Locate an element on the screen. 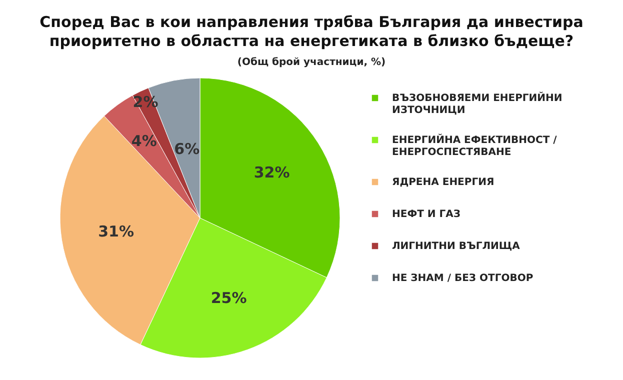 Image resolution: width=623 pixels, height=380 pixels. chart-title: Според Вас в кои направления трябва България да инвестира приоритетно в областта на енергетиката в близко бъдеще? is located at coordinates (312, 31).